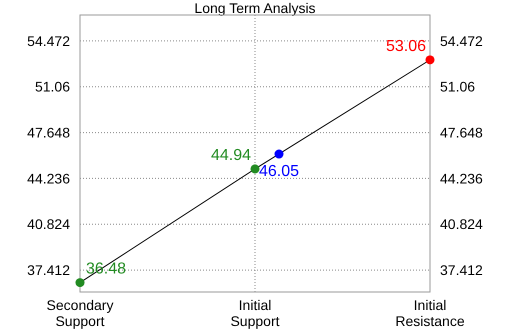 This screenshot has width=510, height=330. What do you see at coordinates (458, 86) in the screenshot?
I see `y2-tick-label: 51.06` at bounding box center [458, 86].